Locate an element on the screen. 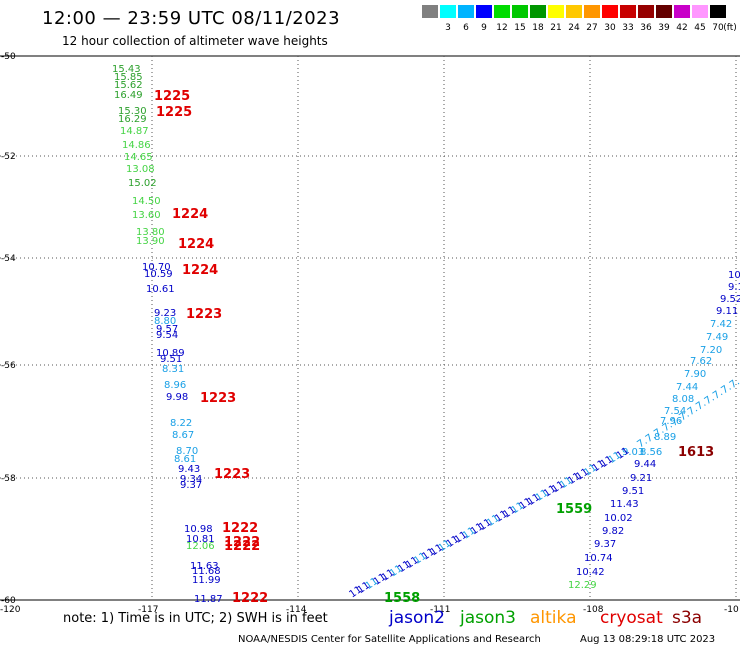 The image size is (740, 650). color-scale-unit: (ft) is located at coordinates (730, 28).